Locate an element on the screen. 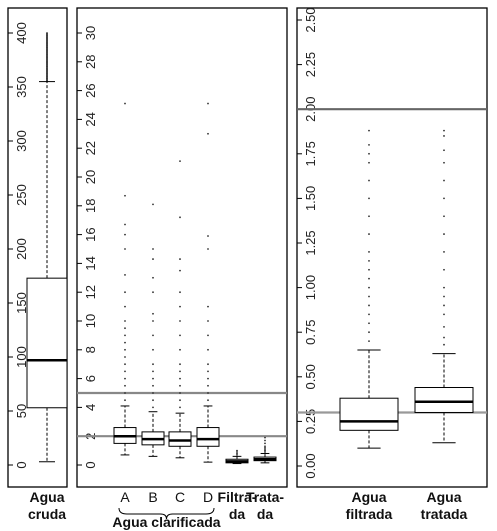 The height and width of the screenshot is (531, 497). x-tick-label: tratada is located at coordinates (444, 514).